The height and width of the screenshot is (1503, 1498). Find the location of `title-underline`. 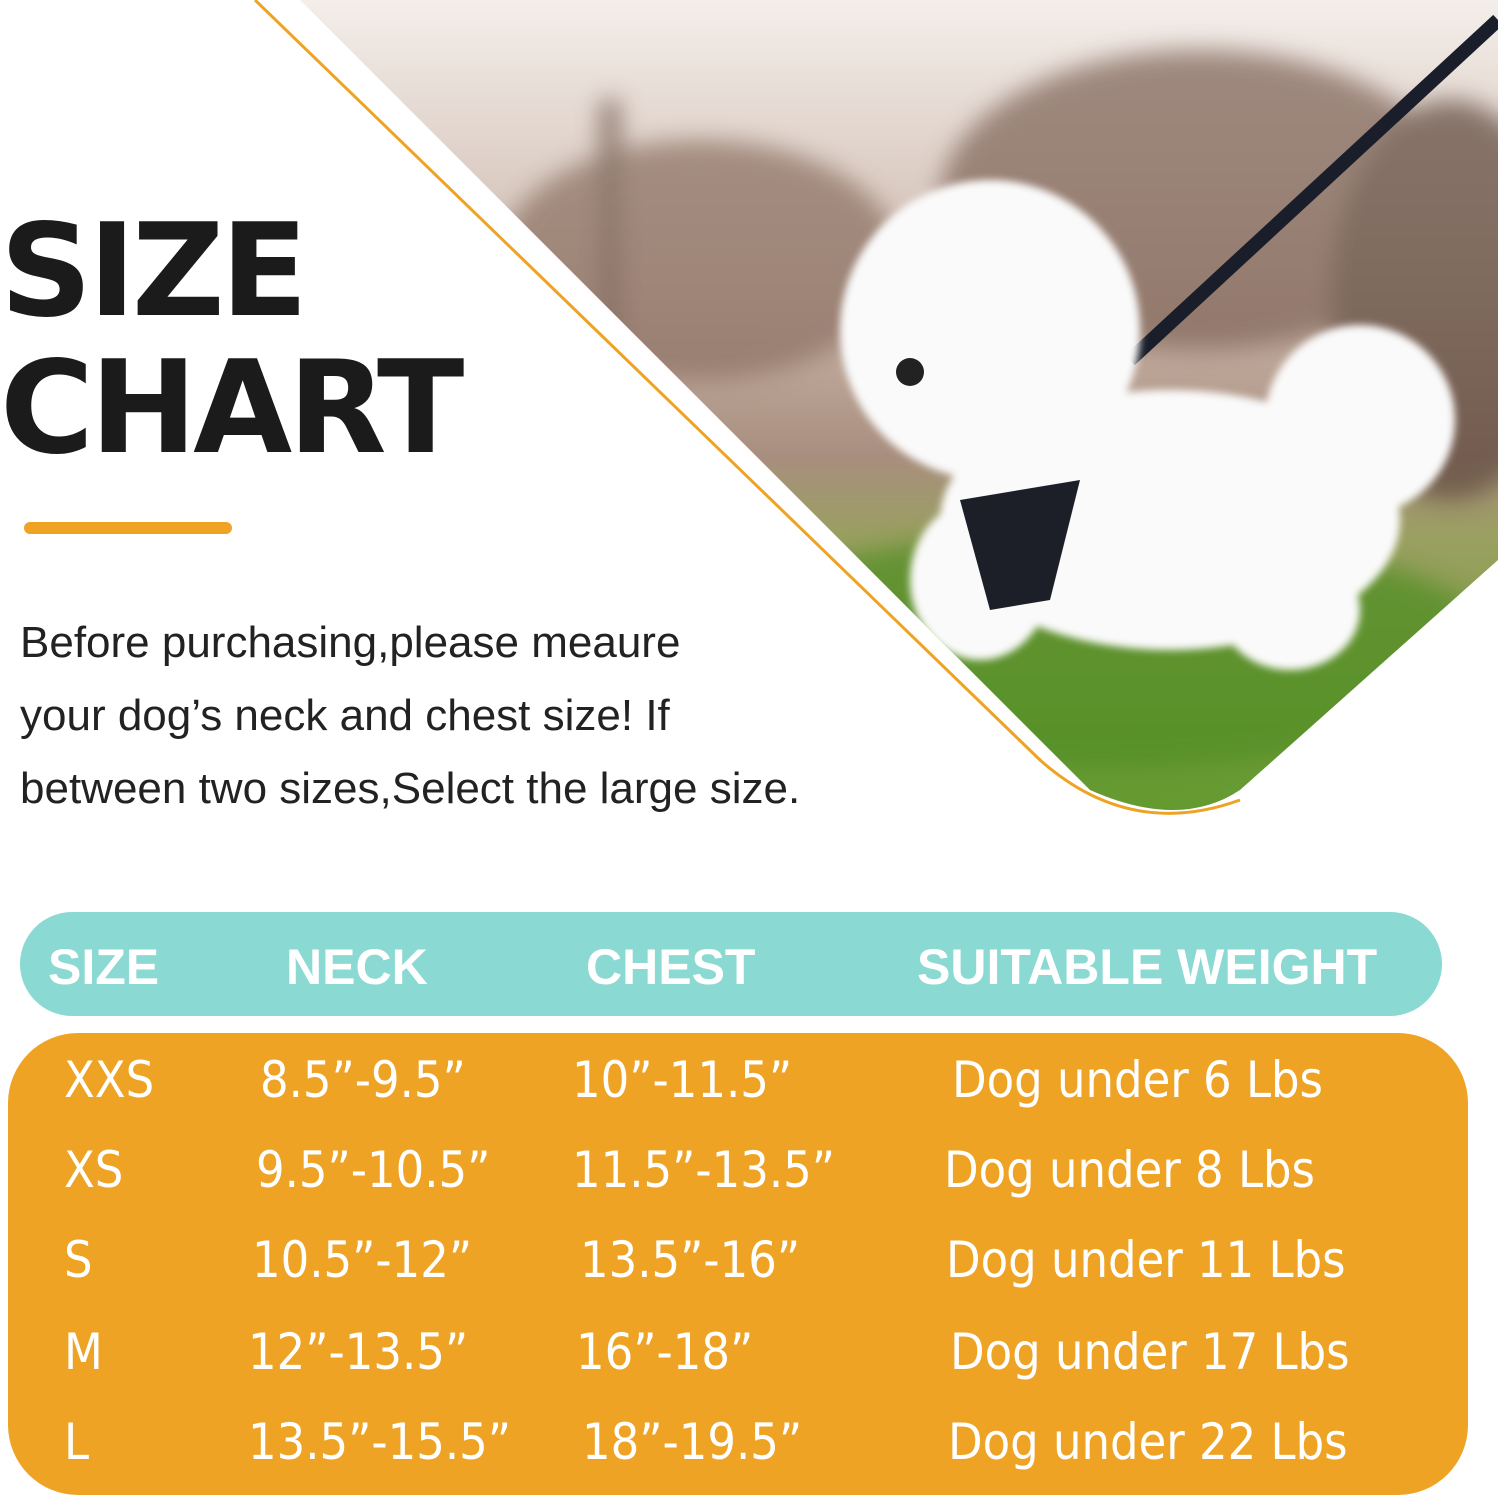

title-underline is located at coordinates (128, 528).